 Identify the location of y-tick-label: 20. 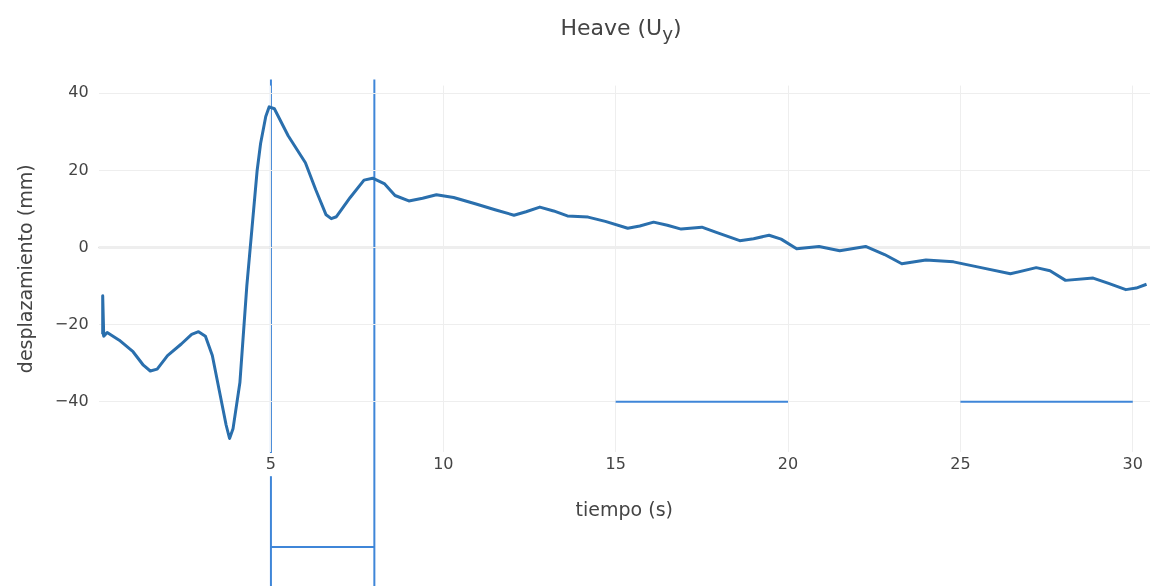
(78, 169).